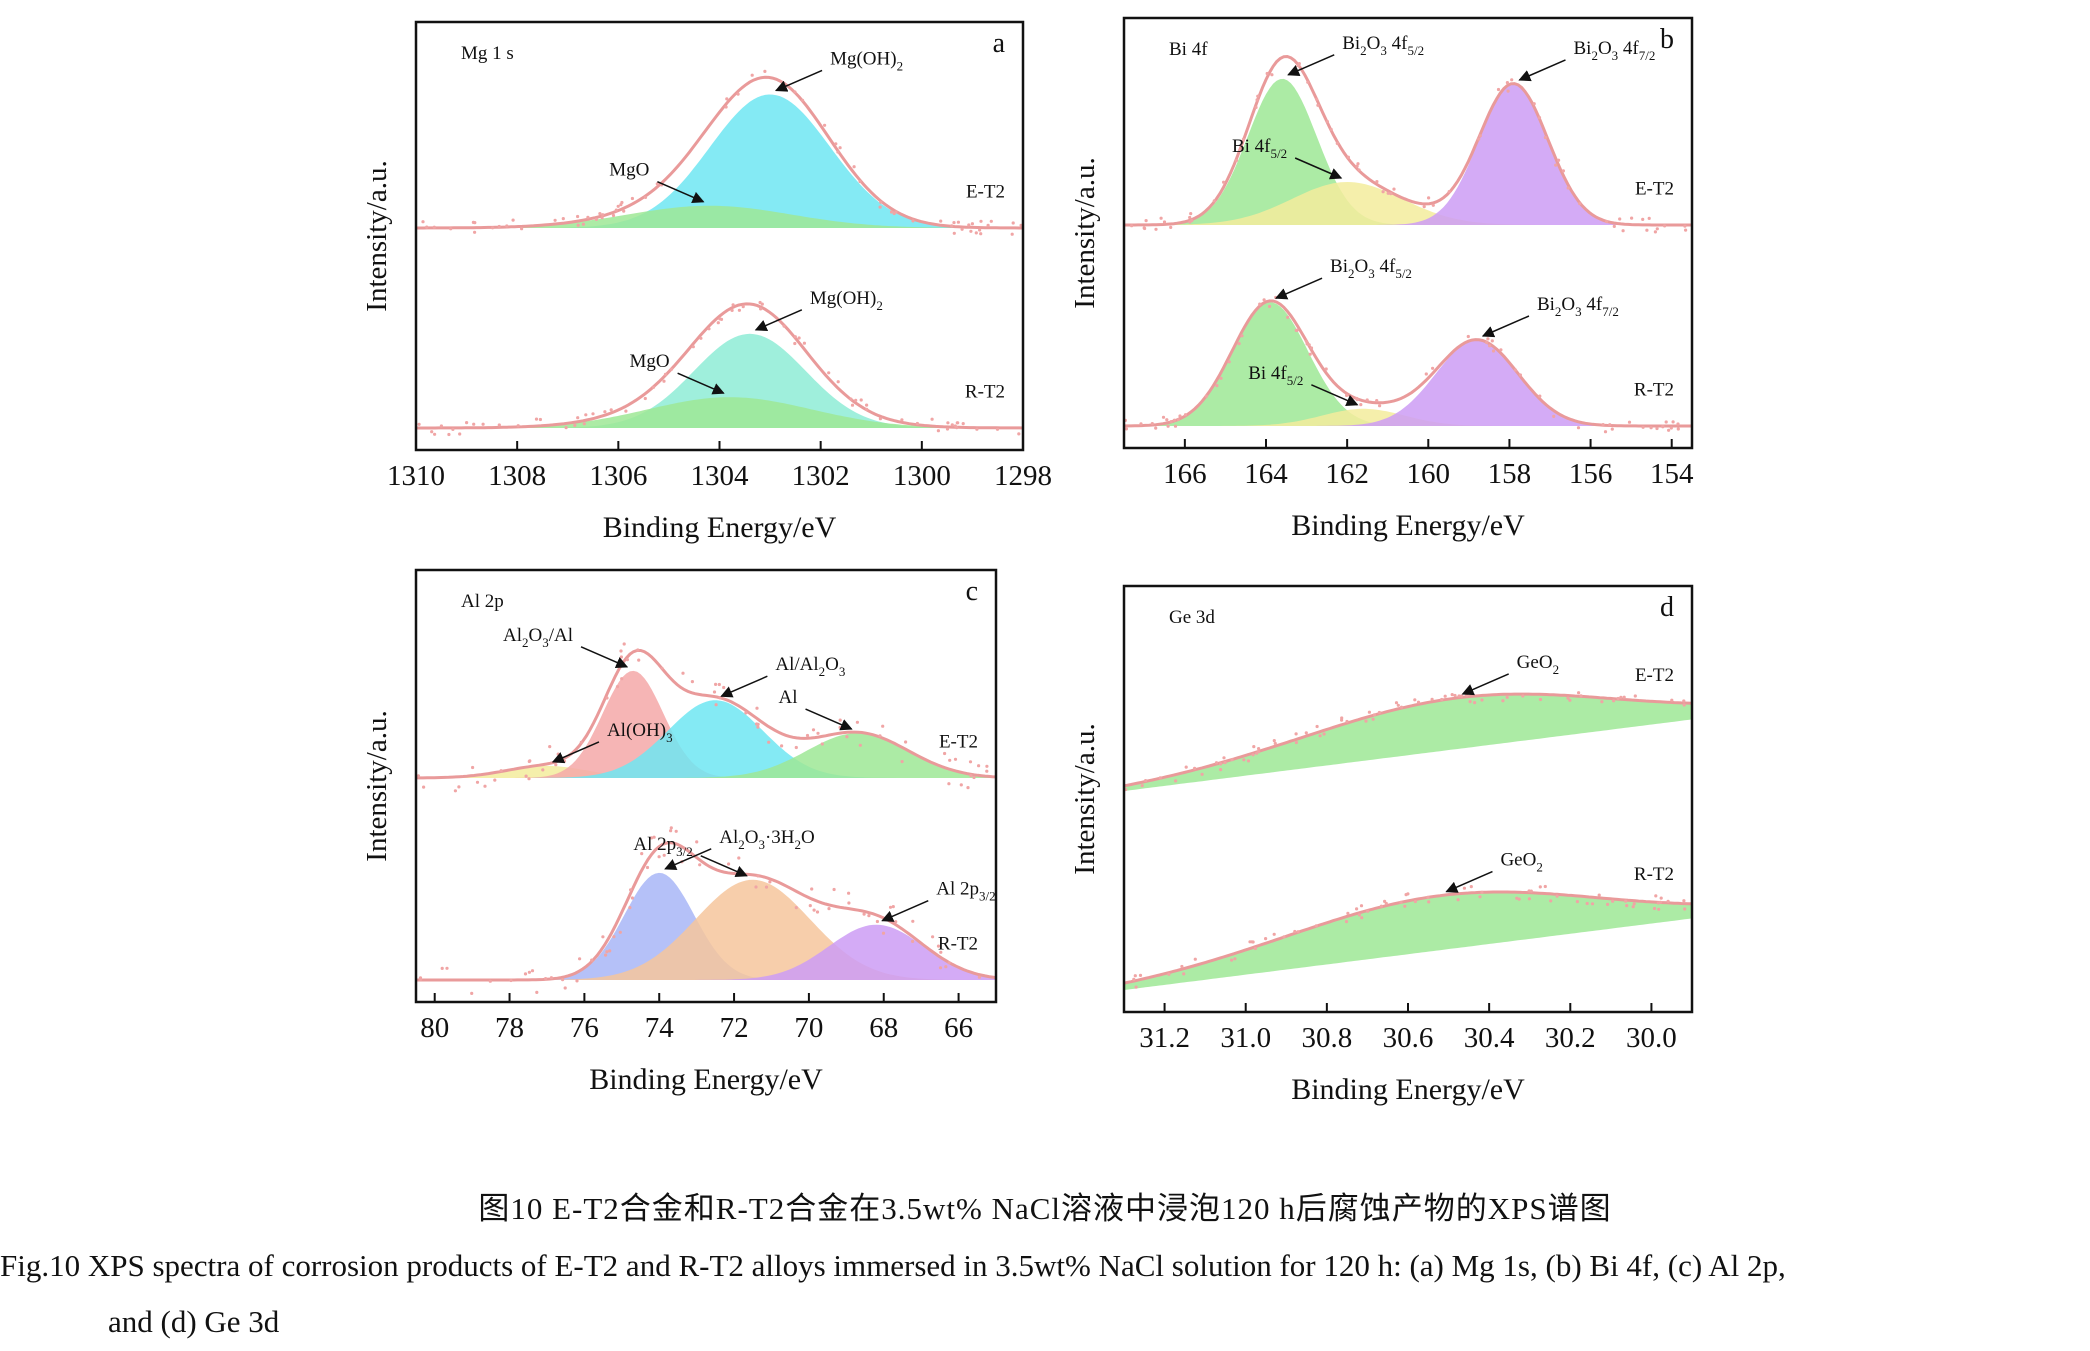 Image resolution: width=2090 pixels, height=1351 pixels. I want to click on component-label: Al2O3/Al, so click(538, 637).